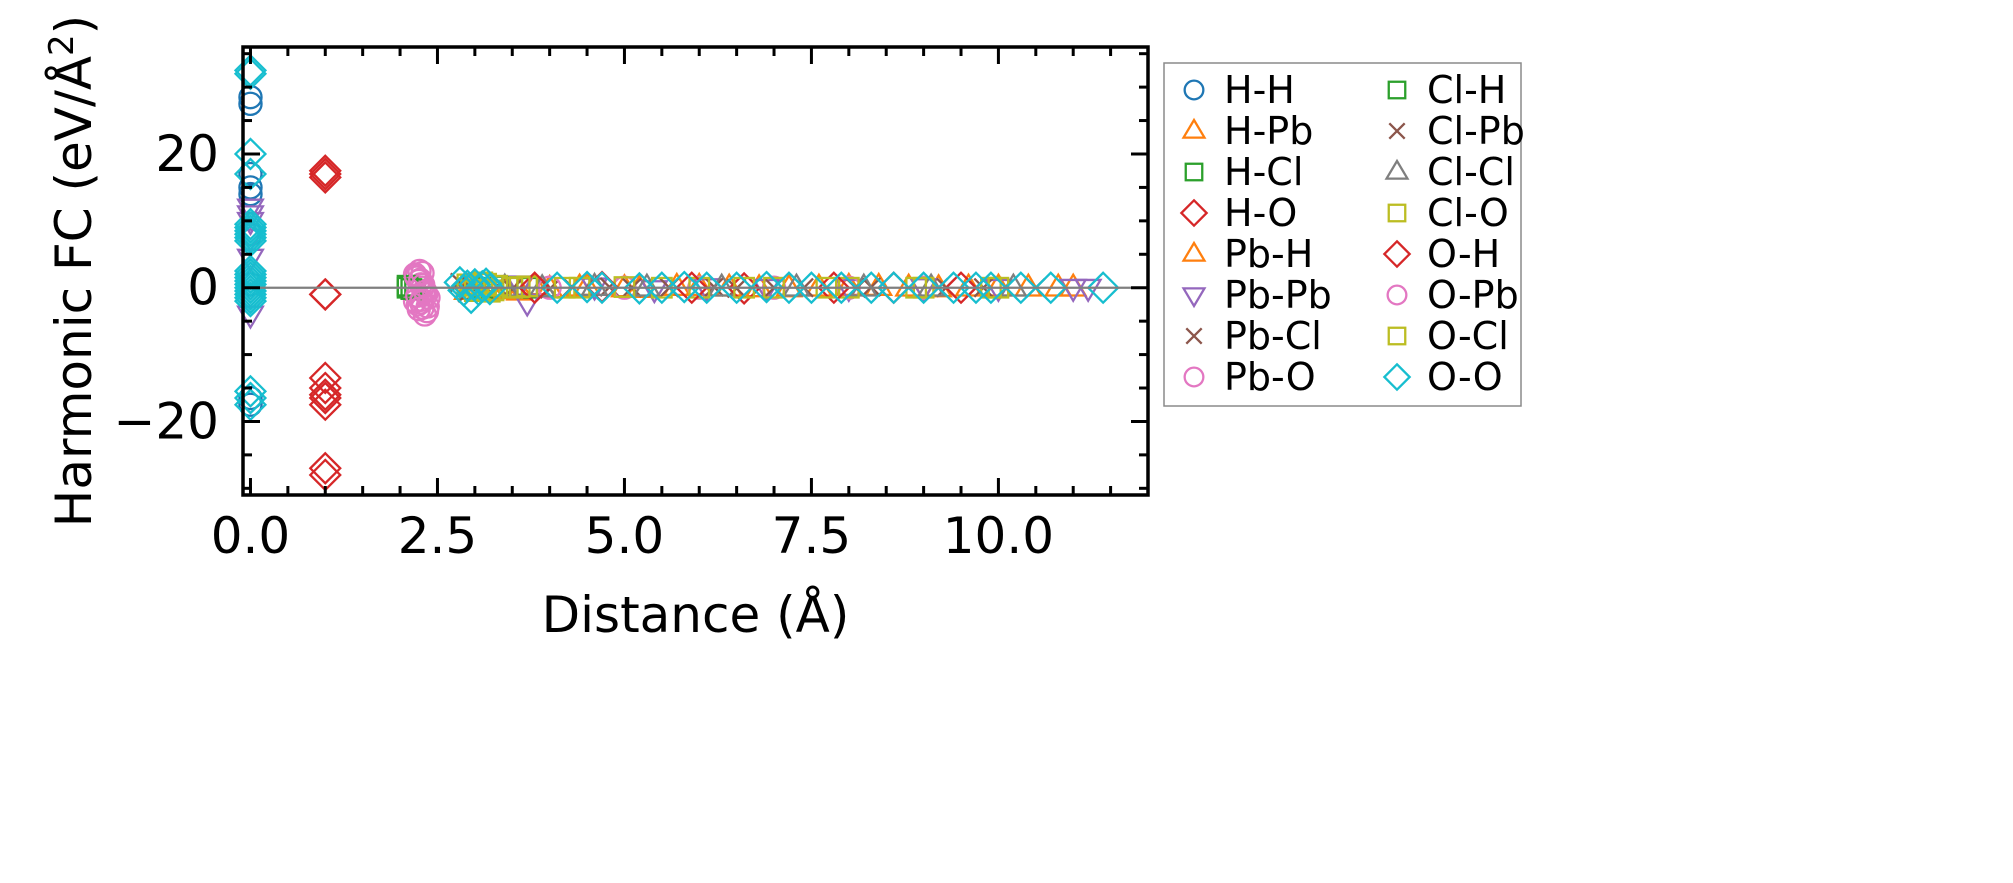 The width and height of the screenshot is (2013, 883). Describe the element at coordinates (1260, 213) in the screenshot. I see `legend-label: H-O` at that location.